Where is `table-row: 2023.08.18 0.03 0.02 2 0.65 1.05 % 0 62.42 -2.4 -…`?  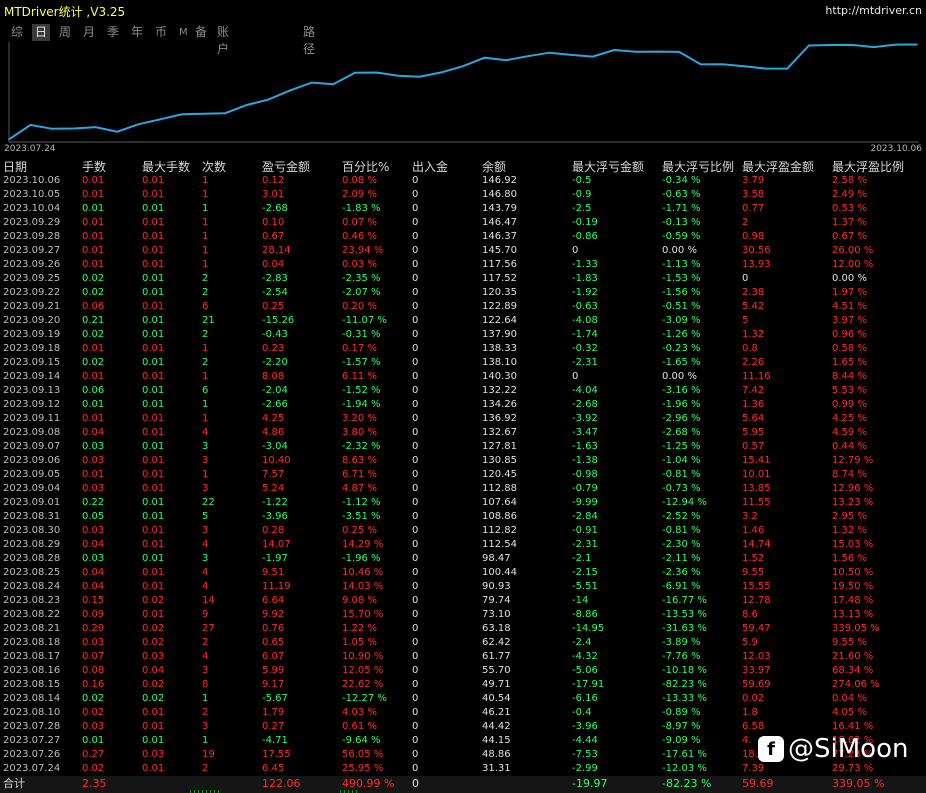
table-row: 2023.08.18 0.03 0.02 2 0.65 1.05 % 0 62.42 -2.4 -… is located at coordinates (463, 643).